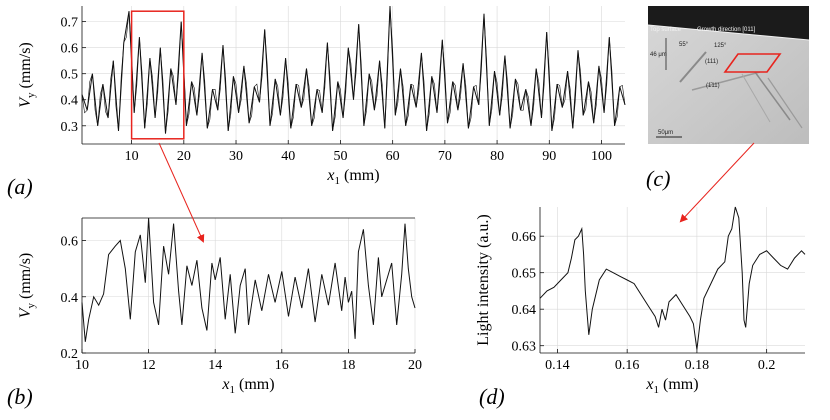  Describe the element at coordinates (492, 396) in the screenshot. I see `panel-label-d: (d)` at that location.